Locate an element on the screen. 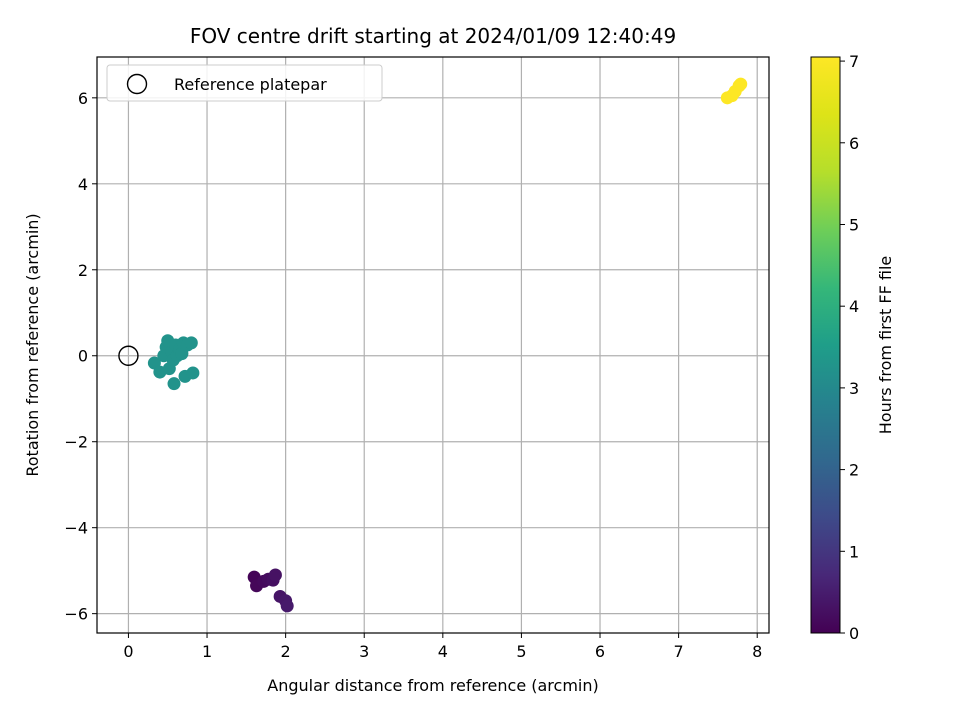  legend-marker-icon is located at coordinates (137, 84).